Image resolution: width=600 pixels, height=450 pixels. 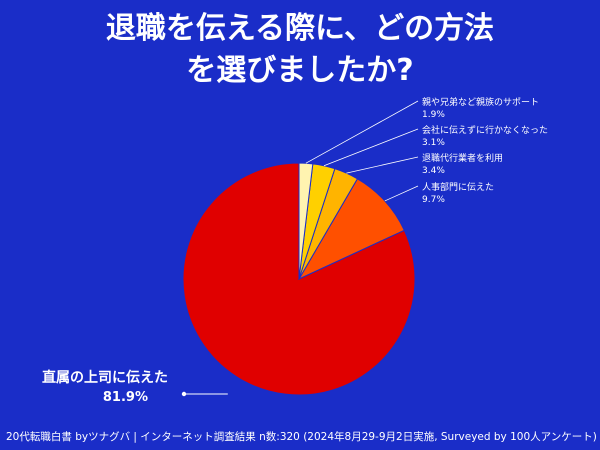 What do you see at coordinates (433, 200) in the screenshot?
I see `slice-value-2: 9.7%` at bounding box center [433, 200].